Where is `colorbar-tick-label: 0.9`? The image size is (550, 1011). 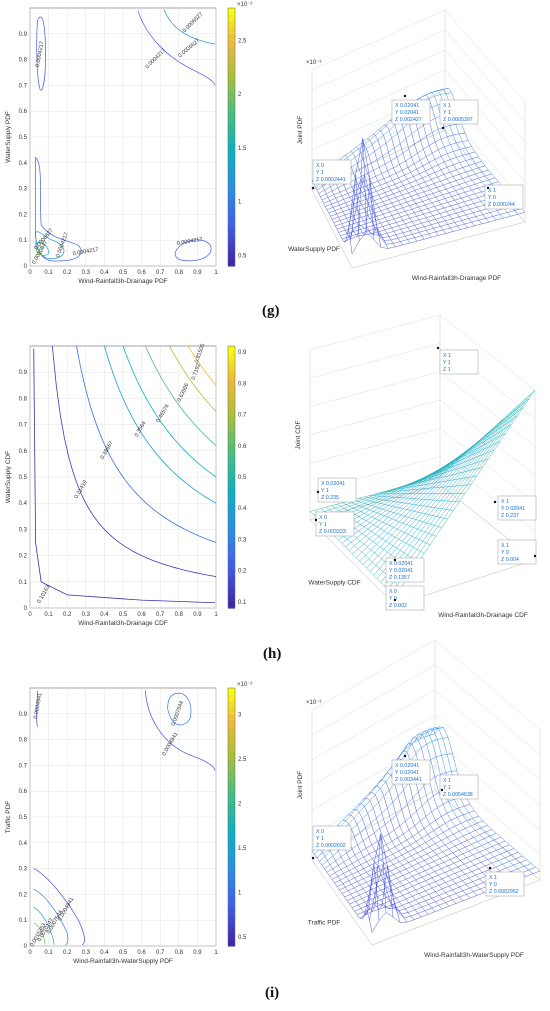
colorbar-tick-label: 0.9 is located at coordinates (242, 353).